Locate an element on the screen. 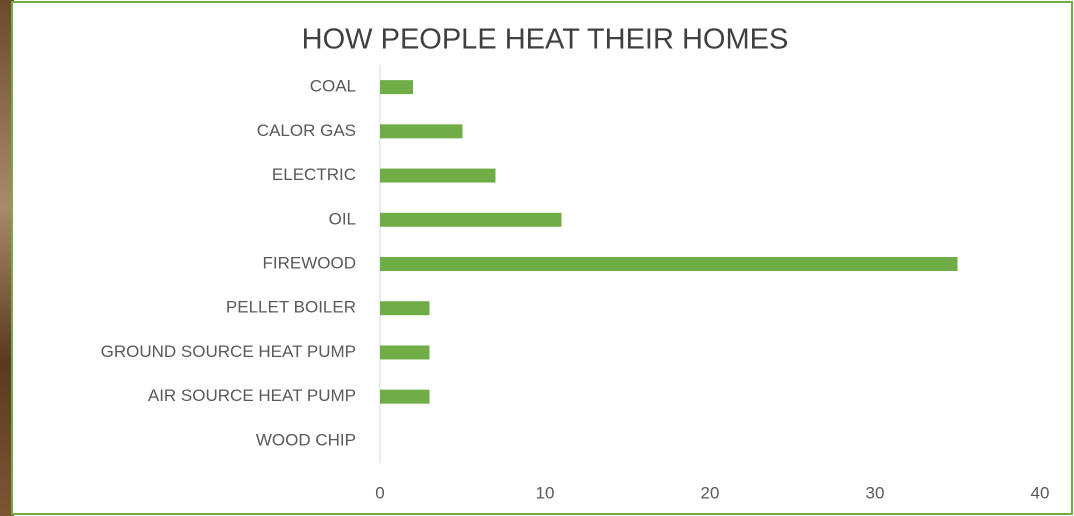 Image resolution: width=1074 pixels, height=516 pixels. y-tick-label: COAL is located at coordinates (333, 86).